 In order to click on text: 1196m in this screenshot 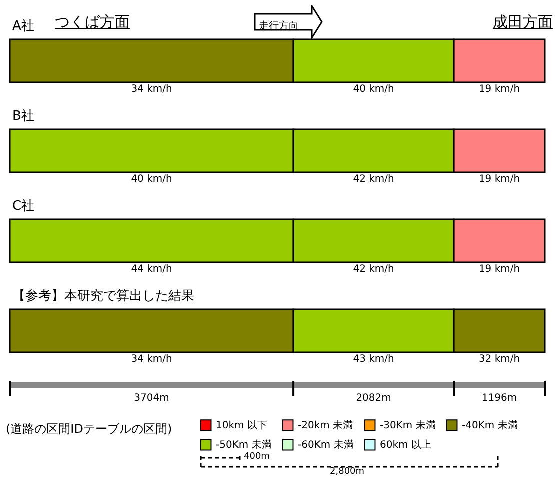, I will do `click(500, 398)`.